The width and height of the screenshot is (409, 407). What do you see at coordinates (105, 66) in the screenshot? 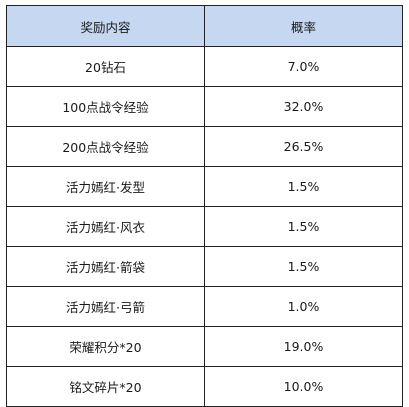
I see `reward-cell: 20钻石` at bounding box center [105, 66].